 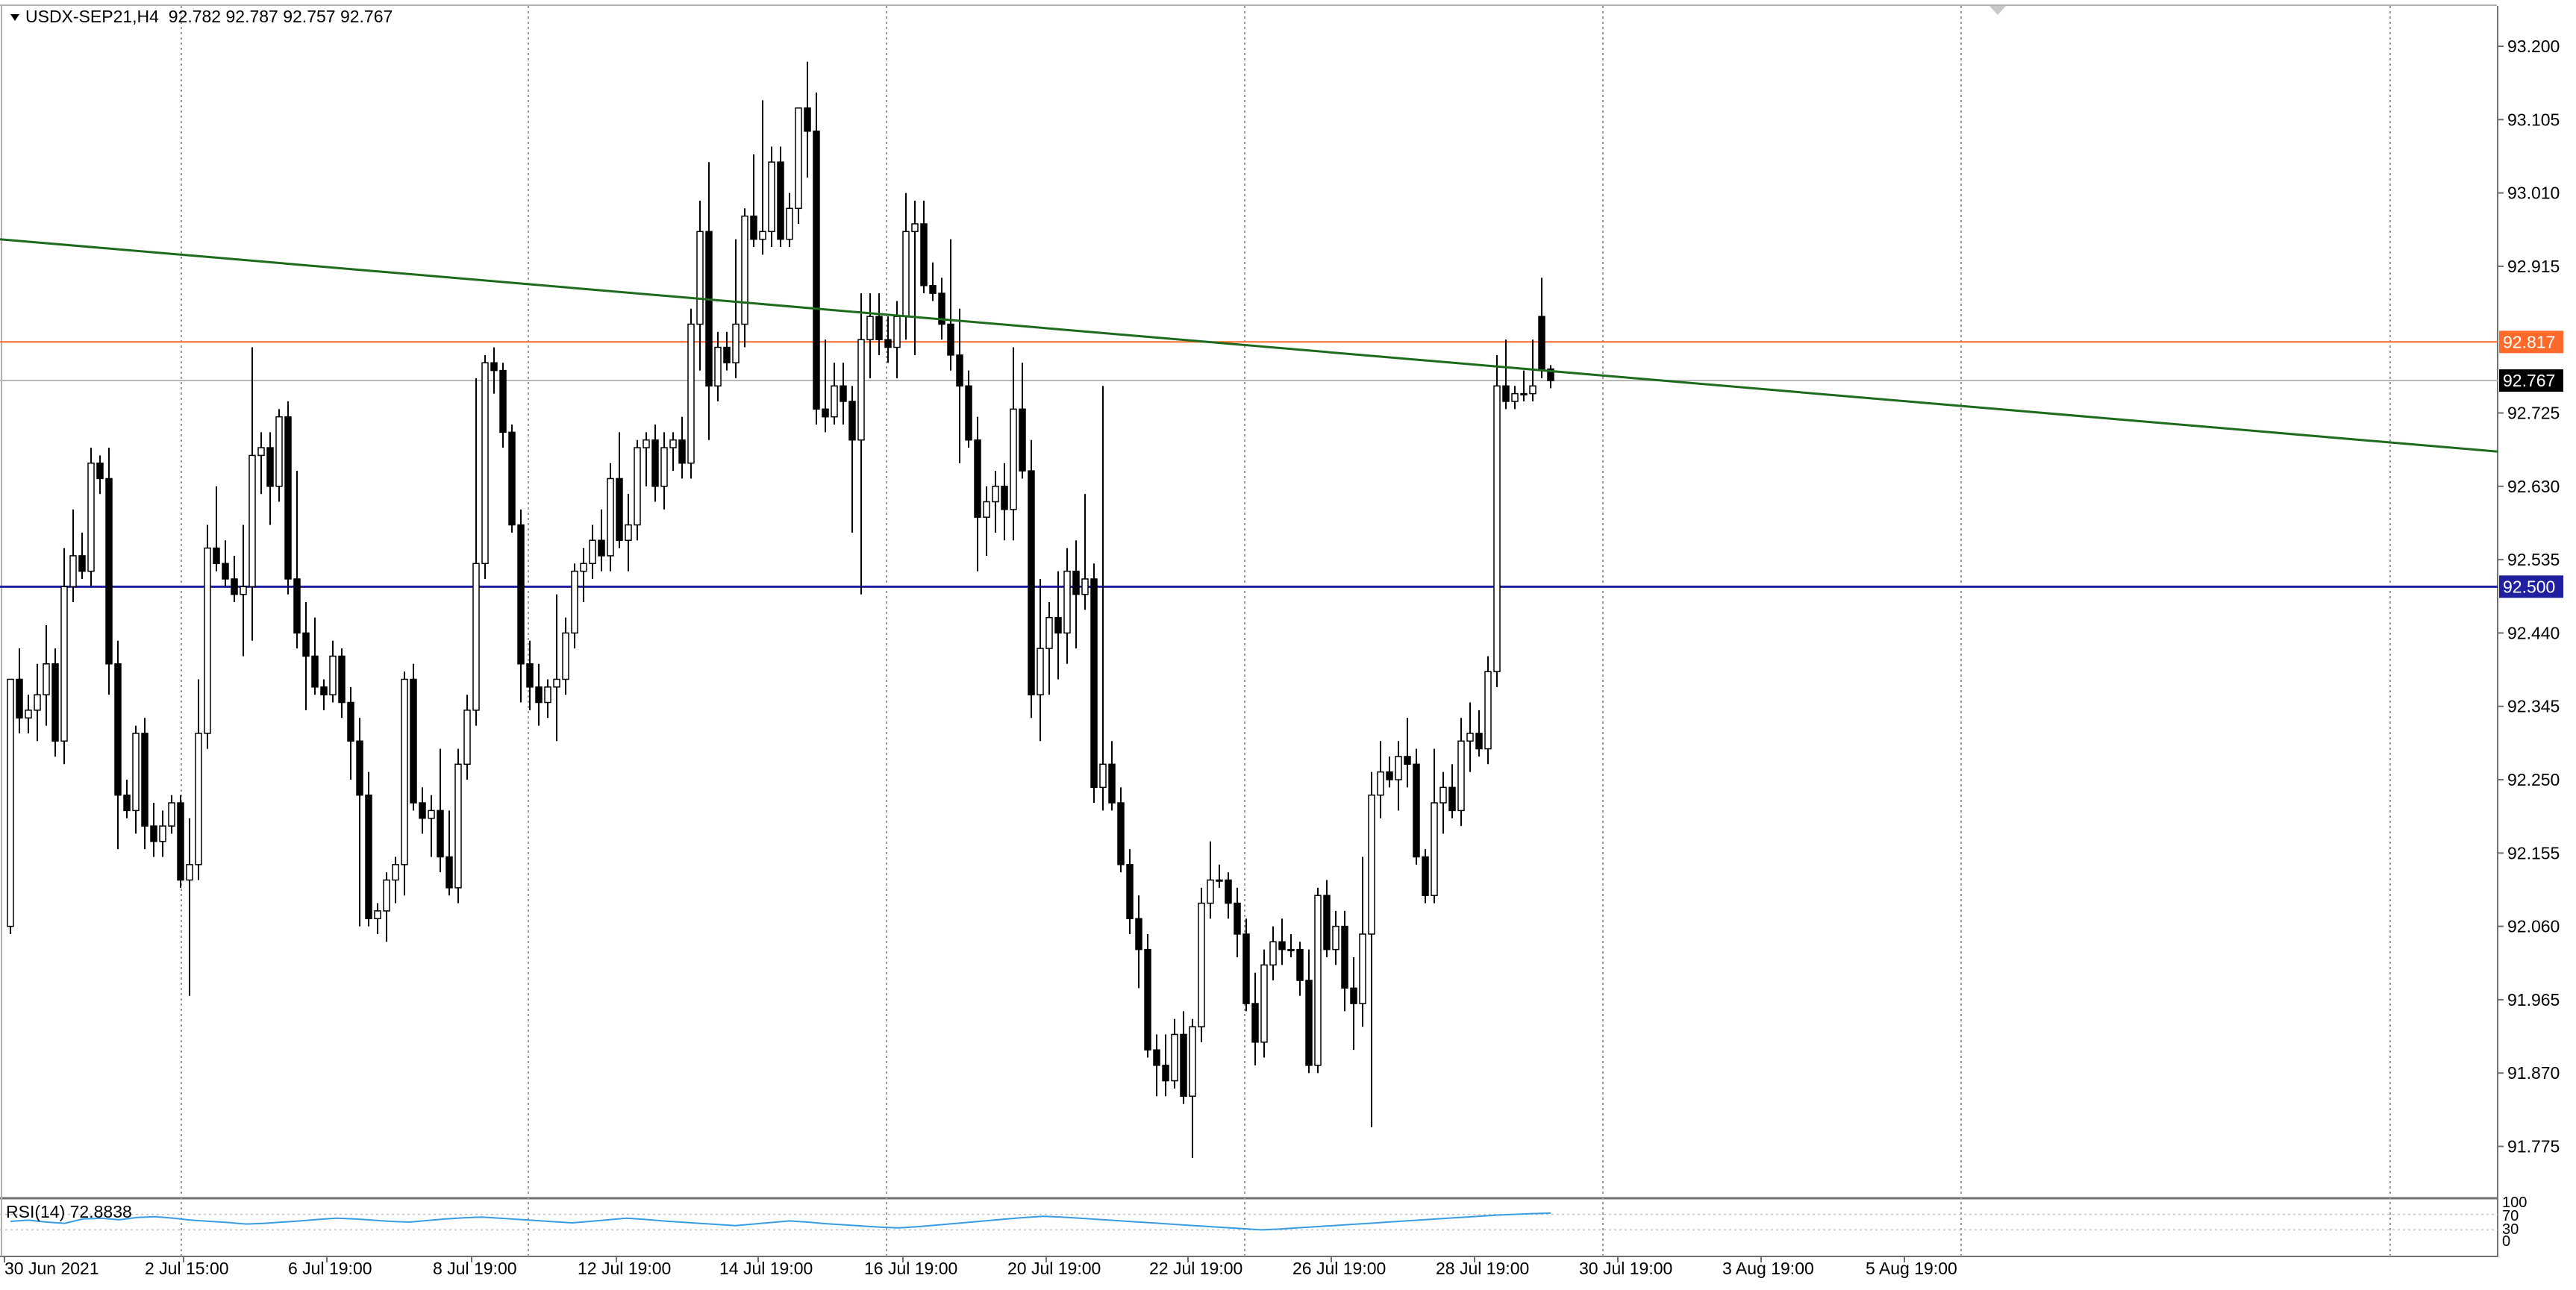 I want to click on rsi-axis-label: 70, so click(x=2510, y=1216).